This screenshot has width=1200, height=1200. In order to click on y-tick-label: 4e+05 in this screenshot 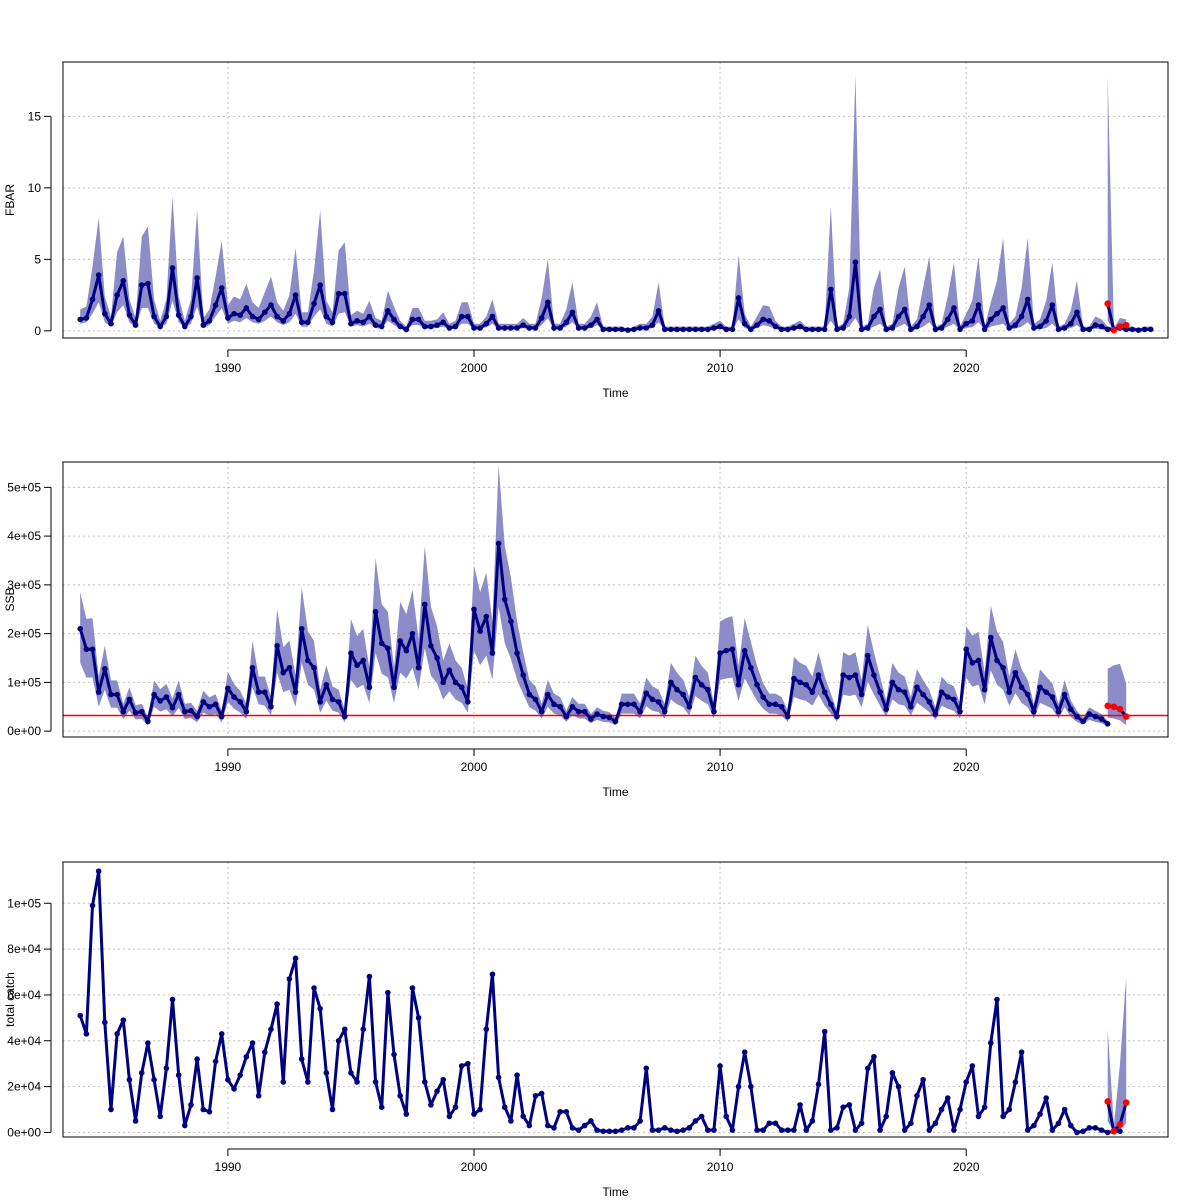, I will do `click(24, 536)`.